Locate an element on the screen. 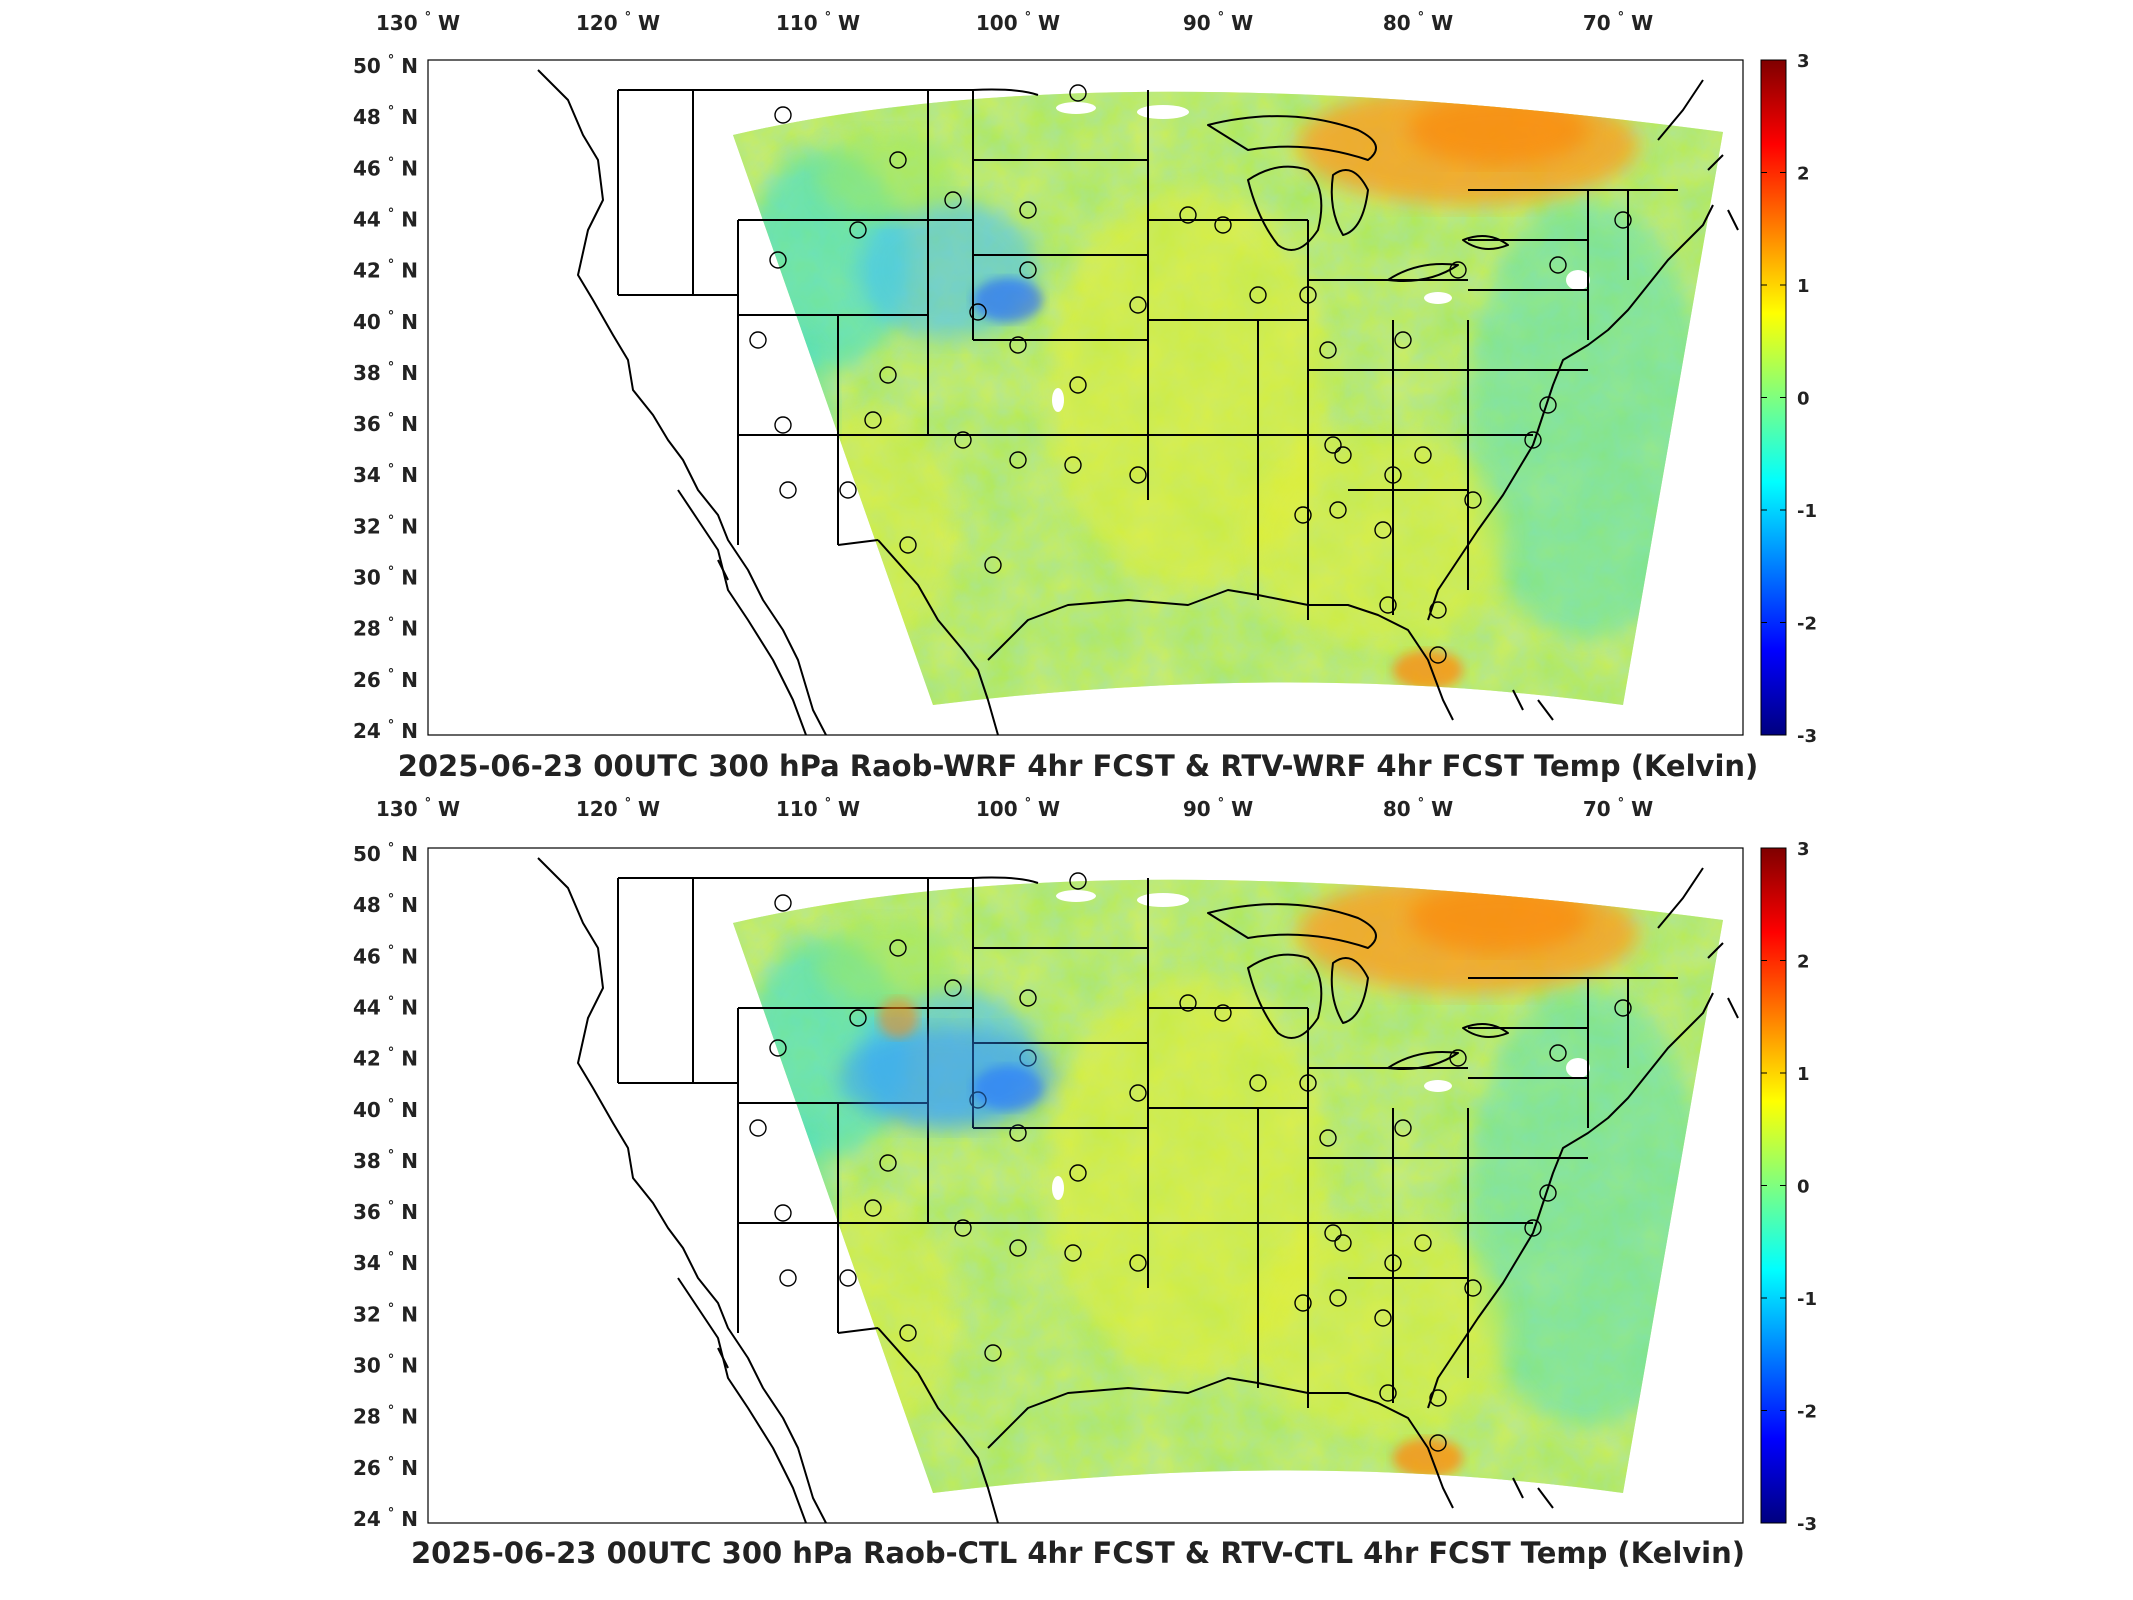 The image size is (2133, 1600). colorbar-ticks-bottom: 3 2 1 0 -1 -2 -3 is located at coordinates (1789, 1187).